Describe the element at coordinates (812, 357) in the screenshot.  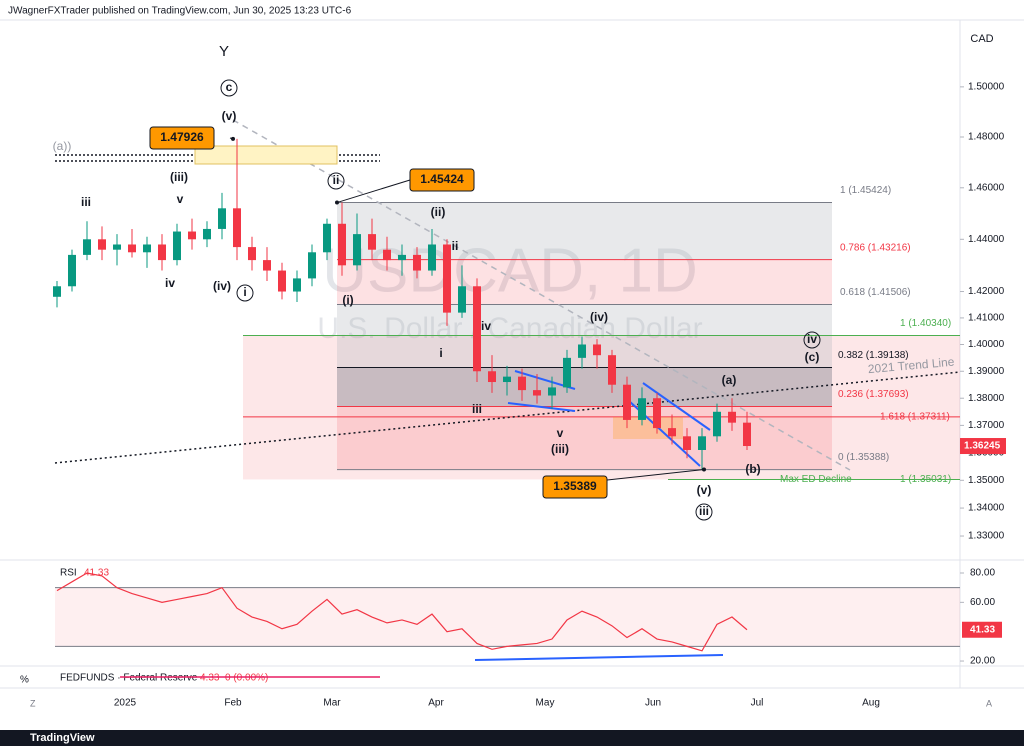
I see `wave-label: (c)` at that location.